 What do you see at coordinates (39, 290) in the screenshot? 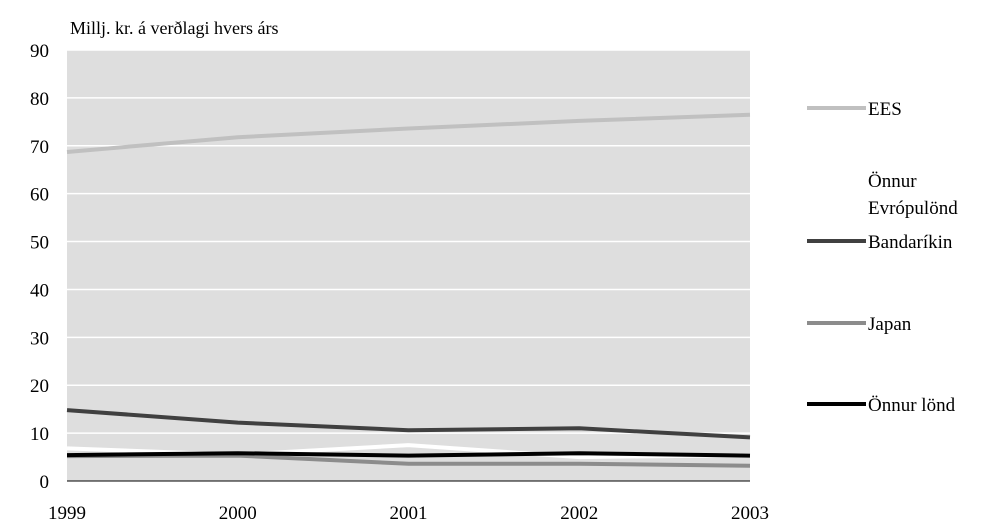
I see `y-tick-label: 40` at bounding box center [39, 290].